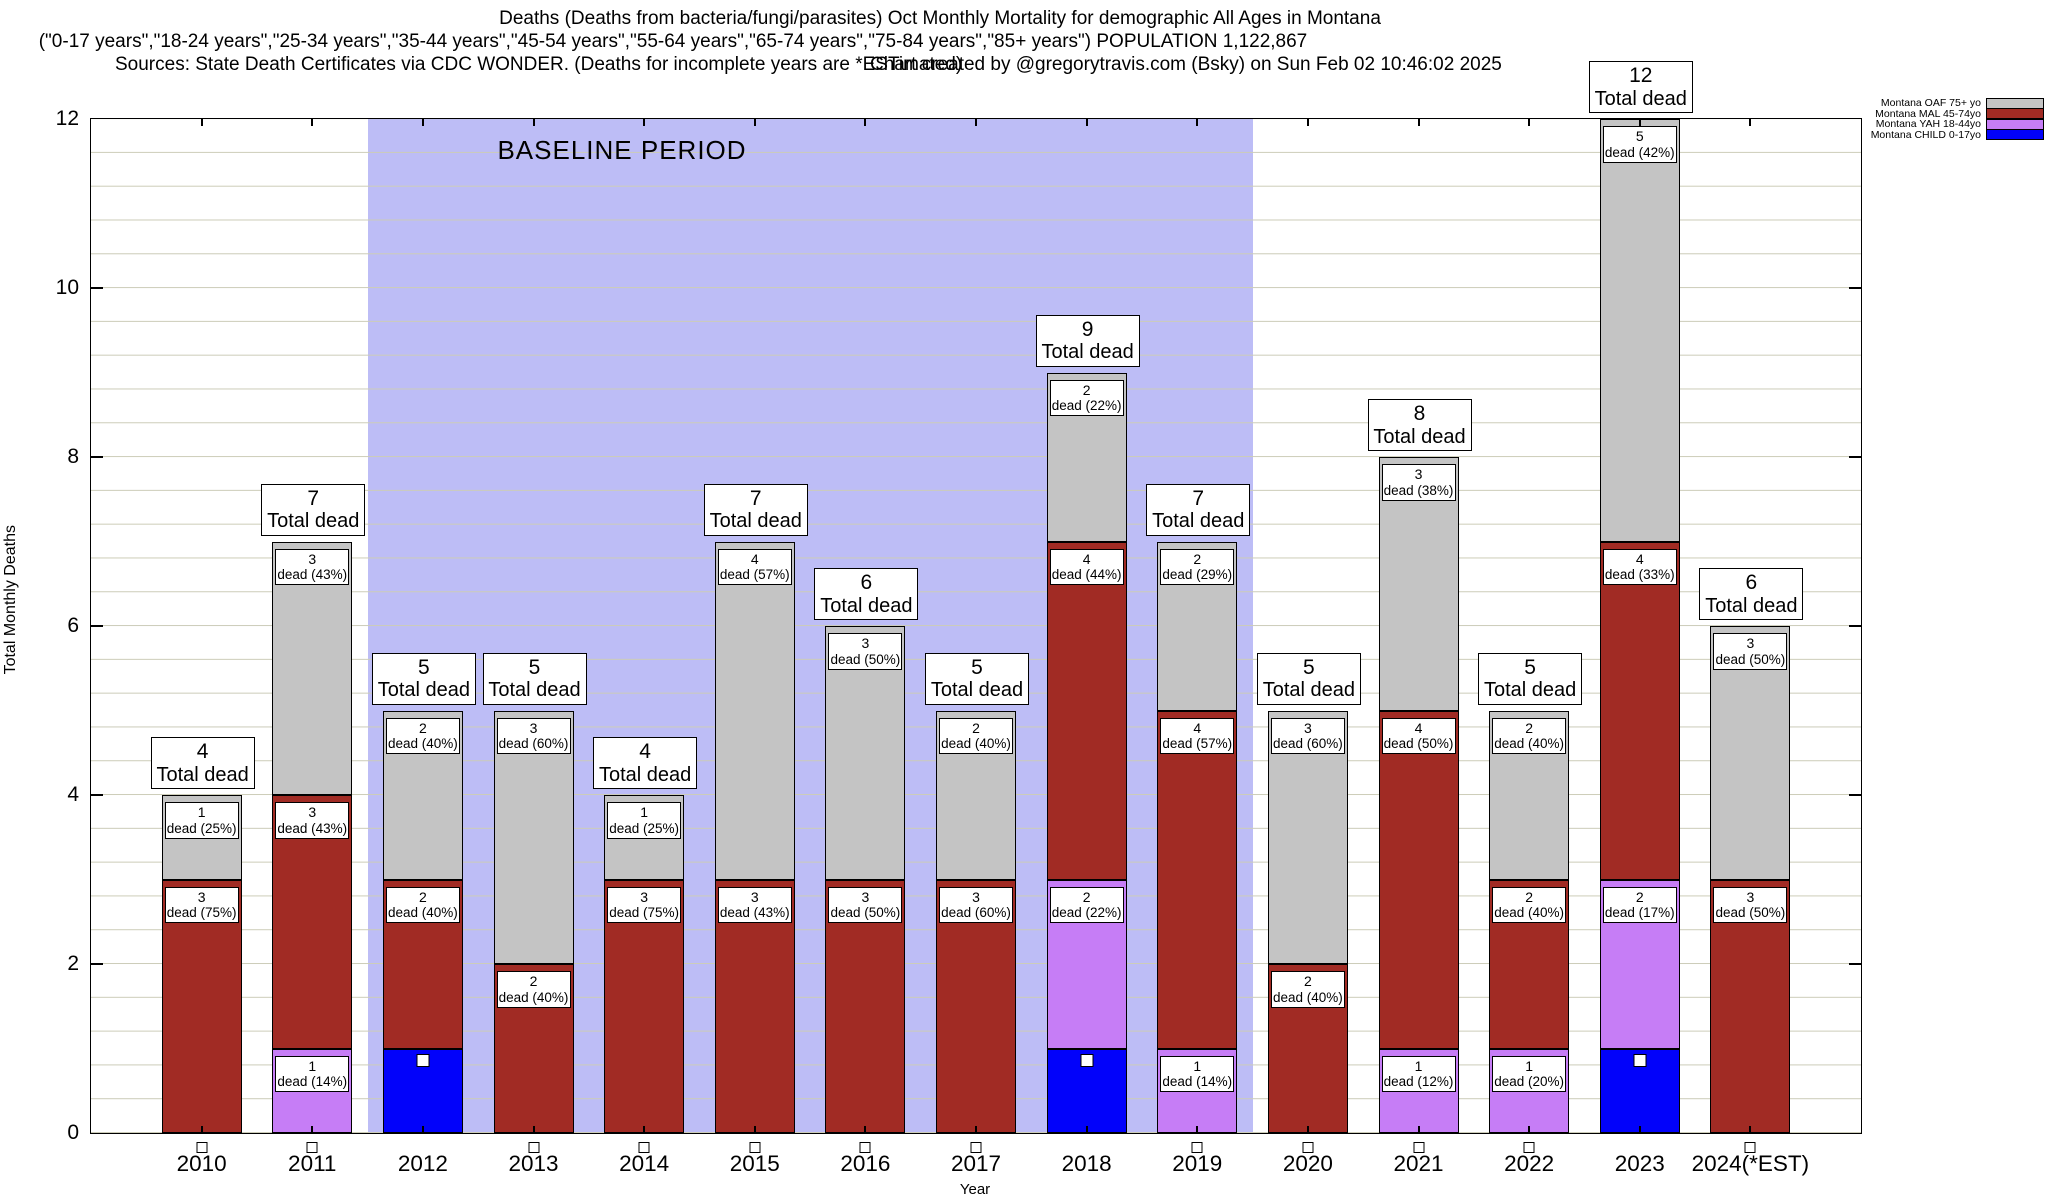 The image size is (2048, 1200). Describe the element at coordinates (1639, 136) in the screenshot. I see `segment-count: 5` at that location.